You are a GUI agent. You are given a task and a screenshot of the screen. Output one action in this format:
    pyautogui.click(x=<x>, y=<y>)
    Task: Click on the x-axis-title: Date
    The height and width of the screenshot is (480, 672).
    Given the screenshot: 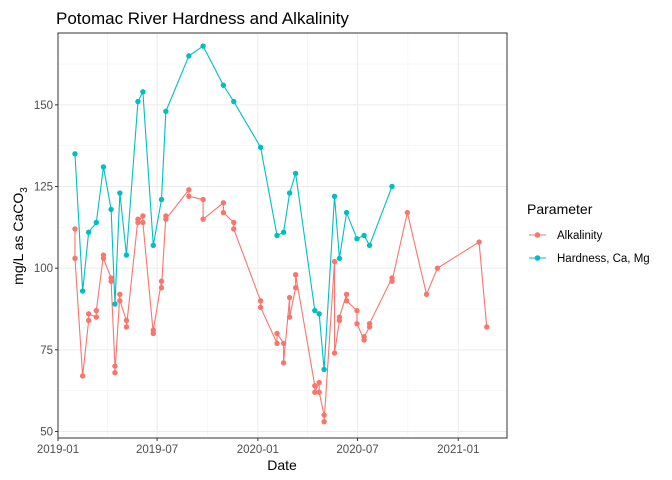 What is the action you would take?
    pyautogui.click(x=282, y=465)
    